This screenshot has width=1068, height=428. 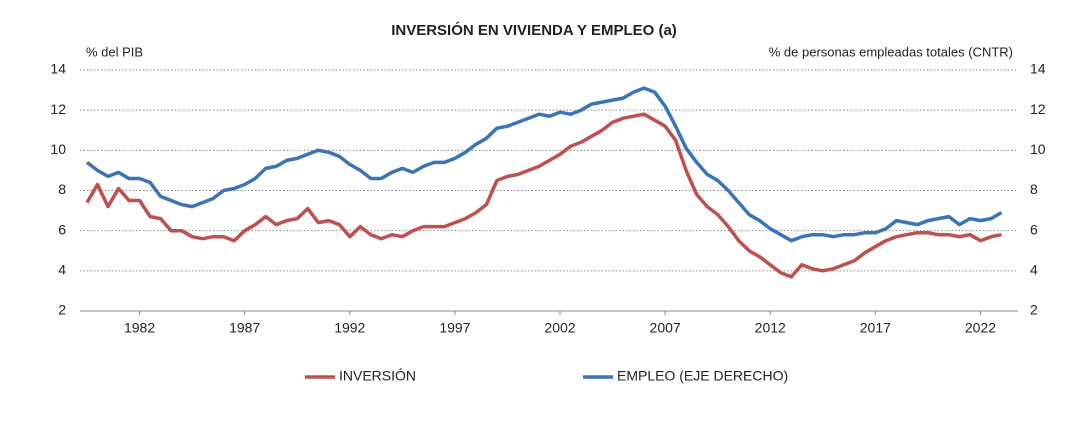 I want to click on y2-tick-label: 8, so click(x=1034, y=189).